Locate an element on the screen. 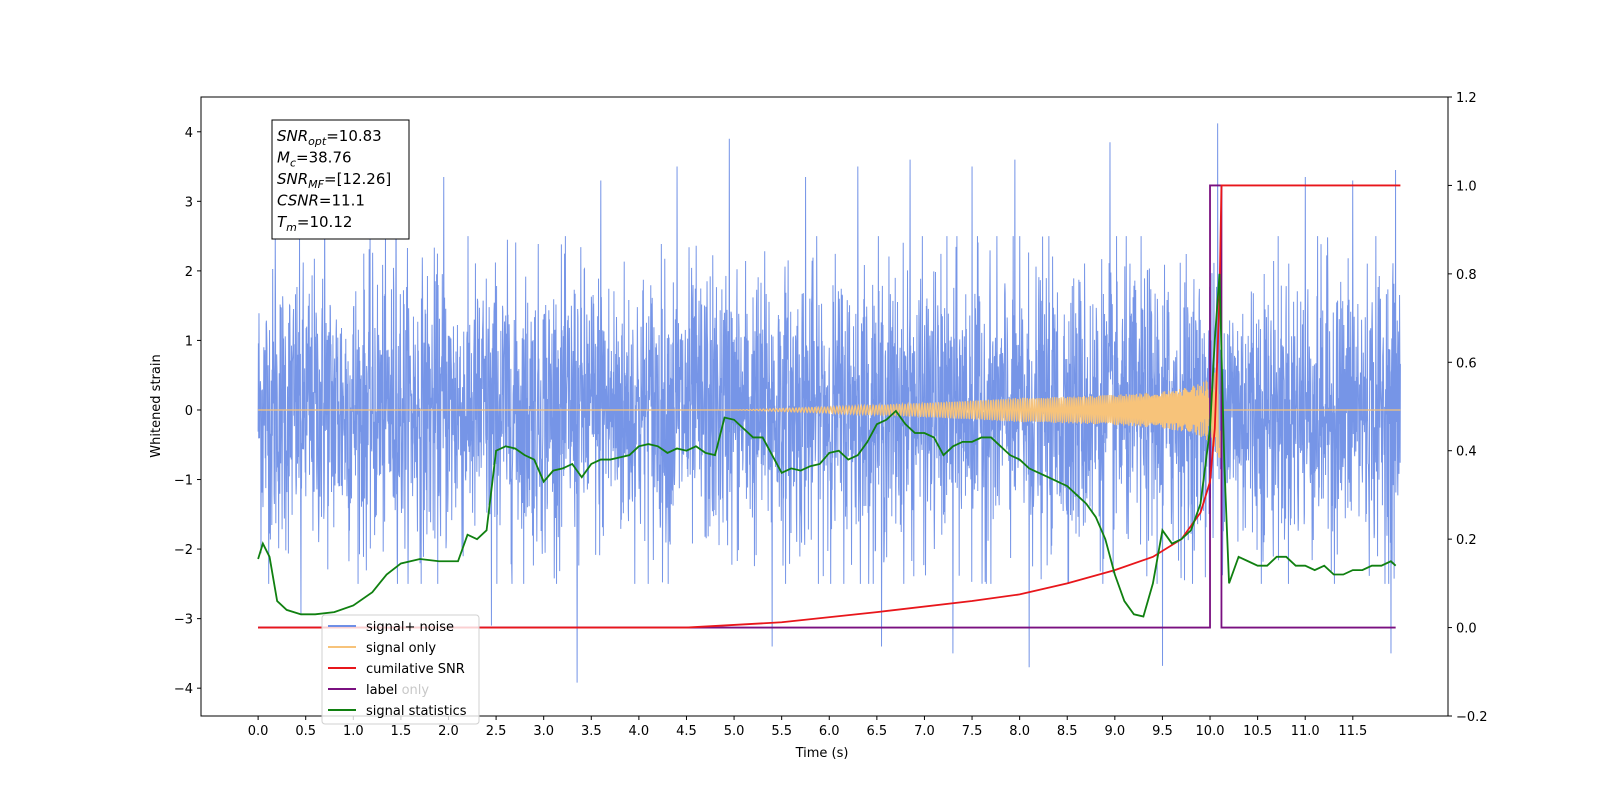 This screenshot has width=1600, height=804. legend-label: signal+ noise is located at coordinates (410, 627).